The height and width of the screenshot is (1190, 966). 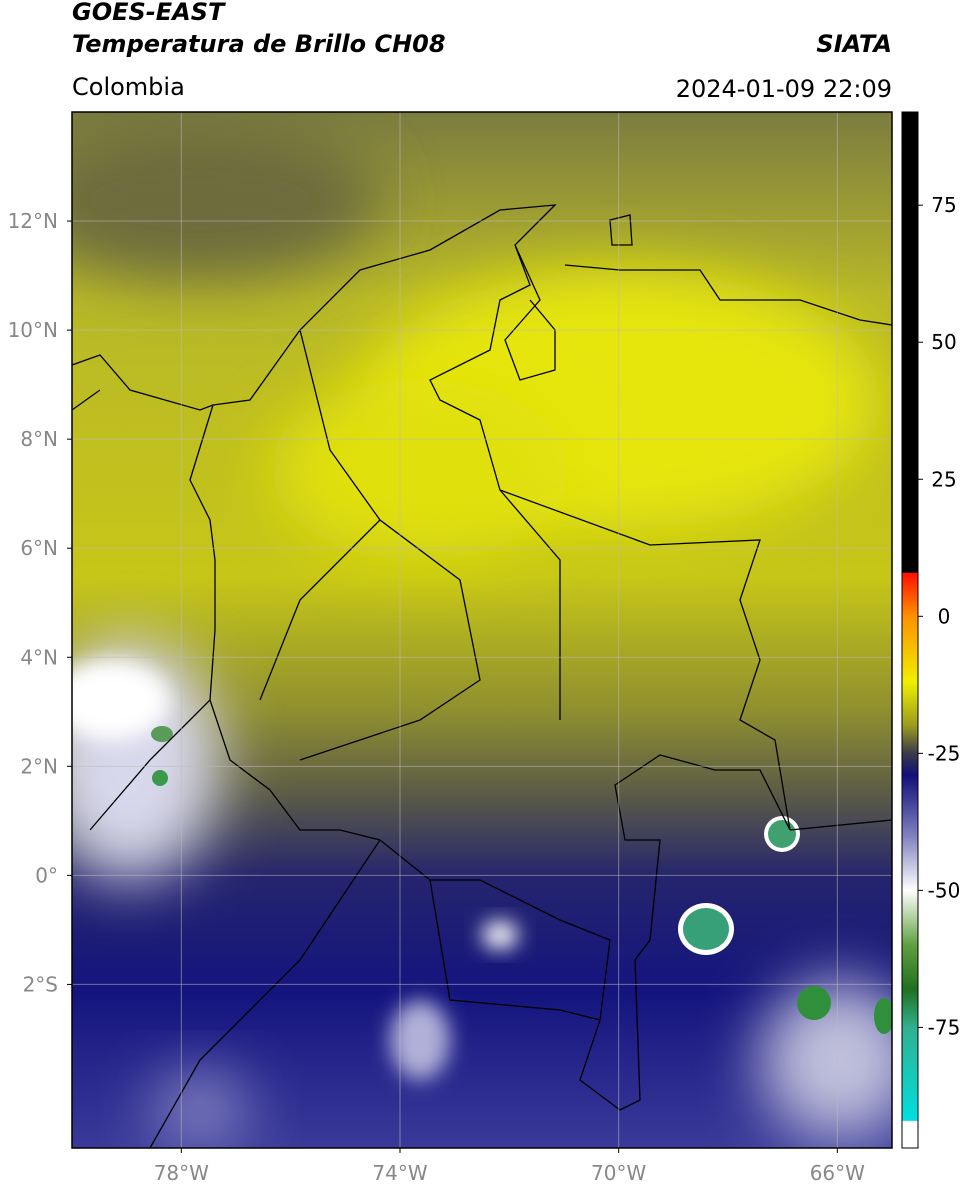 I want to click on lat-tick-label: 6°N, so click(x=39, y=548).